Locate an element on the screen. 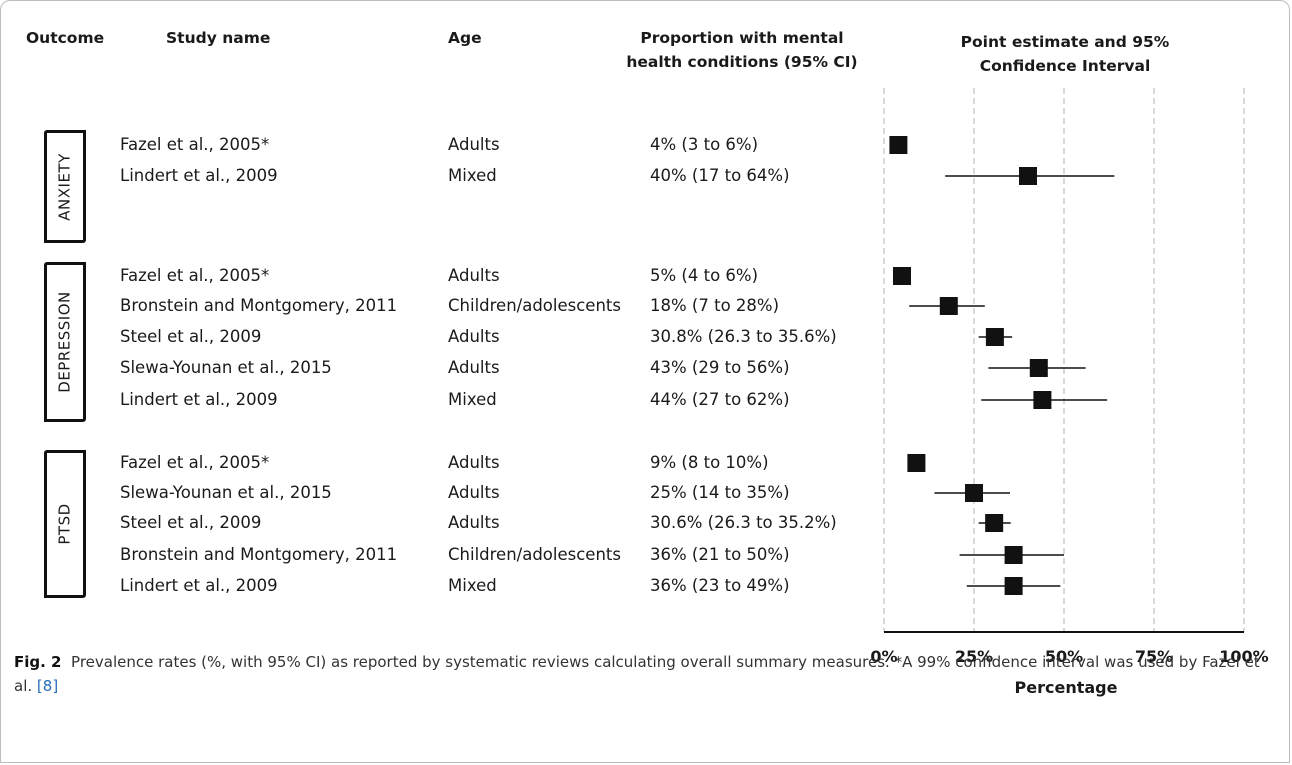  row-proportion: 36% (21 to 50%) is located at coordinates (720, 554).